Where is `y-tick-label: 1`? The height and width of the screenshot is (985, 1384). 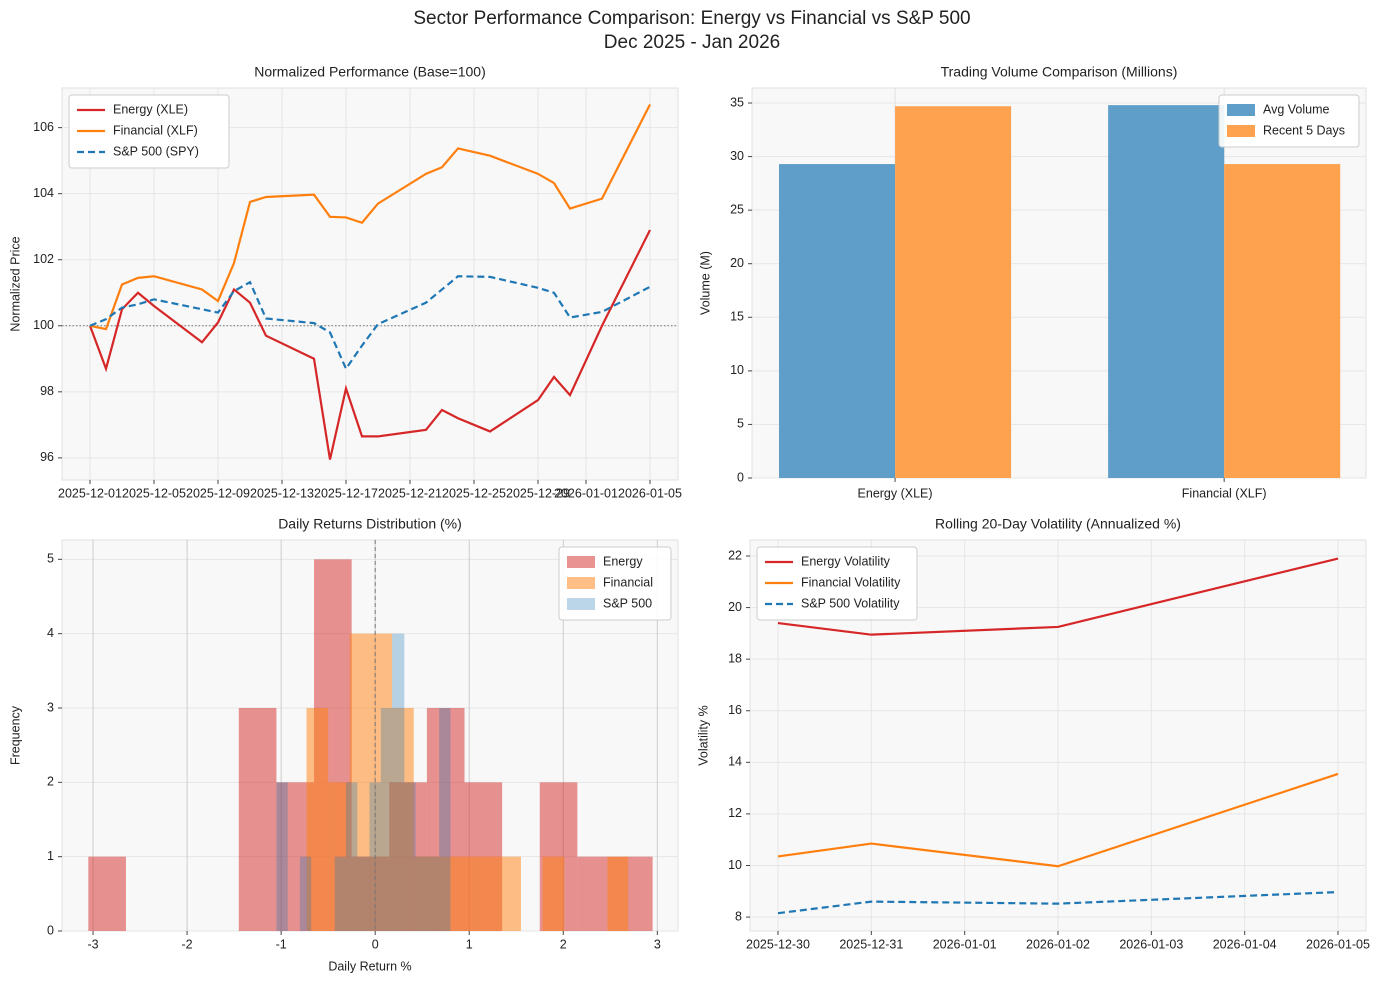
y-tick-label: 1 is located at coordinates (50, 856).